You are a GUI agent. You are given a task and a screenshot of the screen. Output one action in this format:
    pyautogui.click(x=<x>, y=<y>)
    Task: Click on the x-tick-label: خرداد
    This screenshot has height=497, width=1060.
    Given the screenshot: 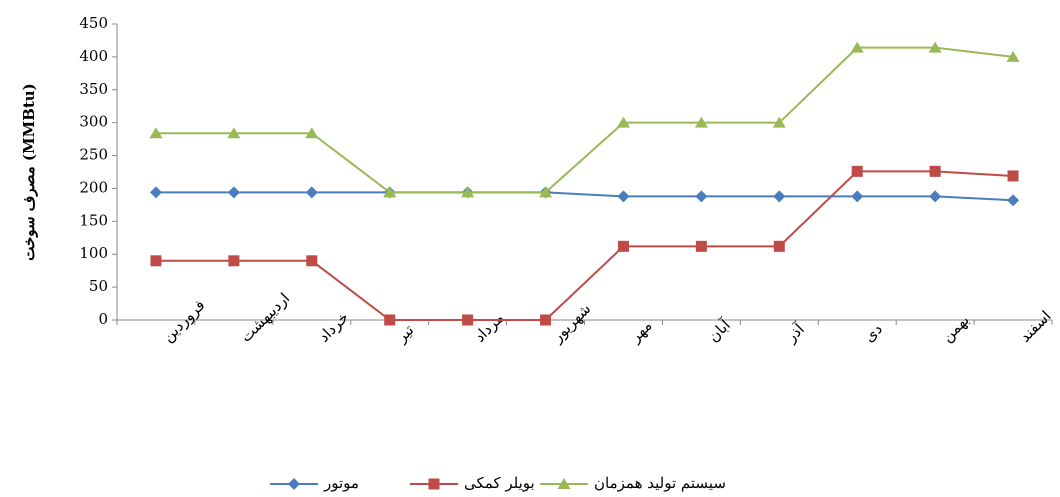 What is the action you would take?
    pyautogui.click(x=334, y=327)
    